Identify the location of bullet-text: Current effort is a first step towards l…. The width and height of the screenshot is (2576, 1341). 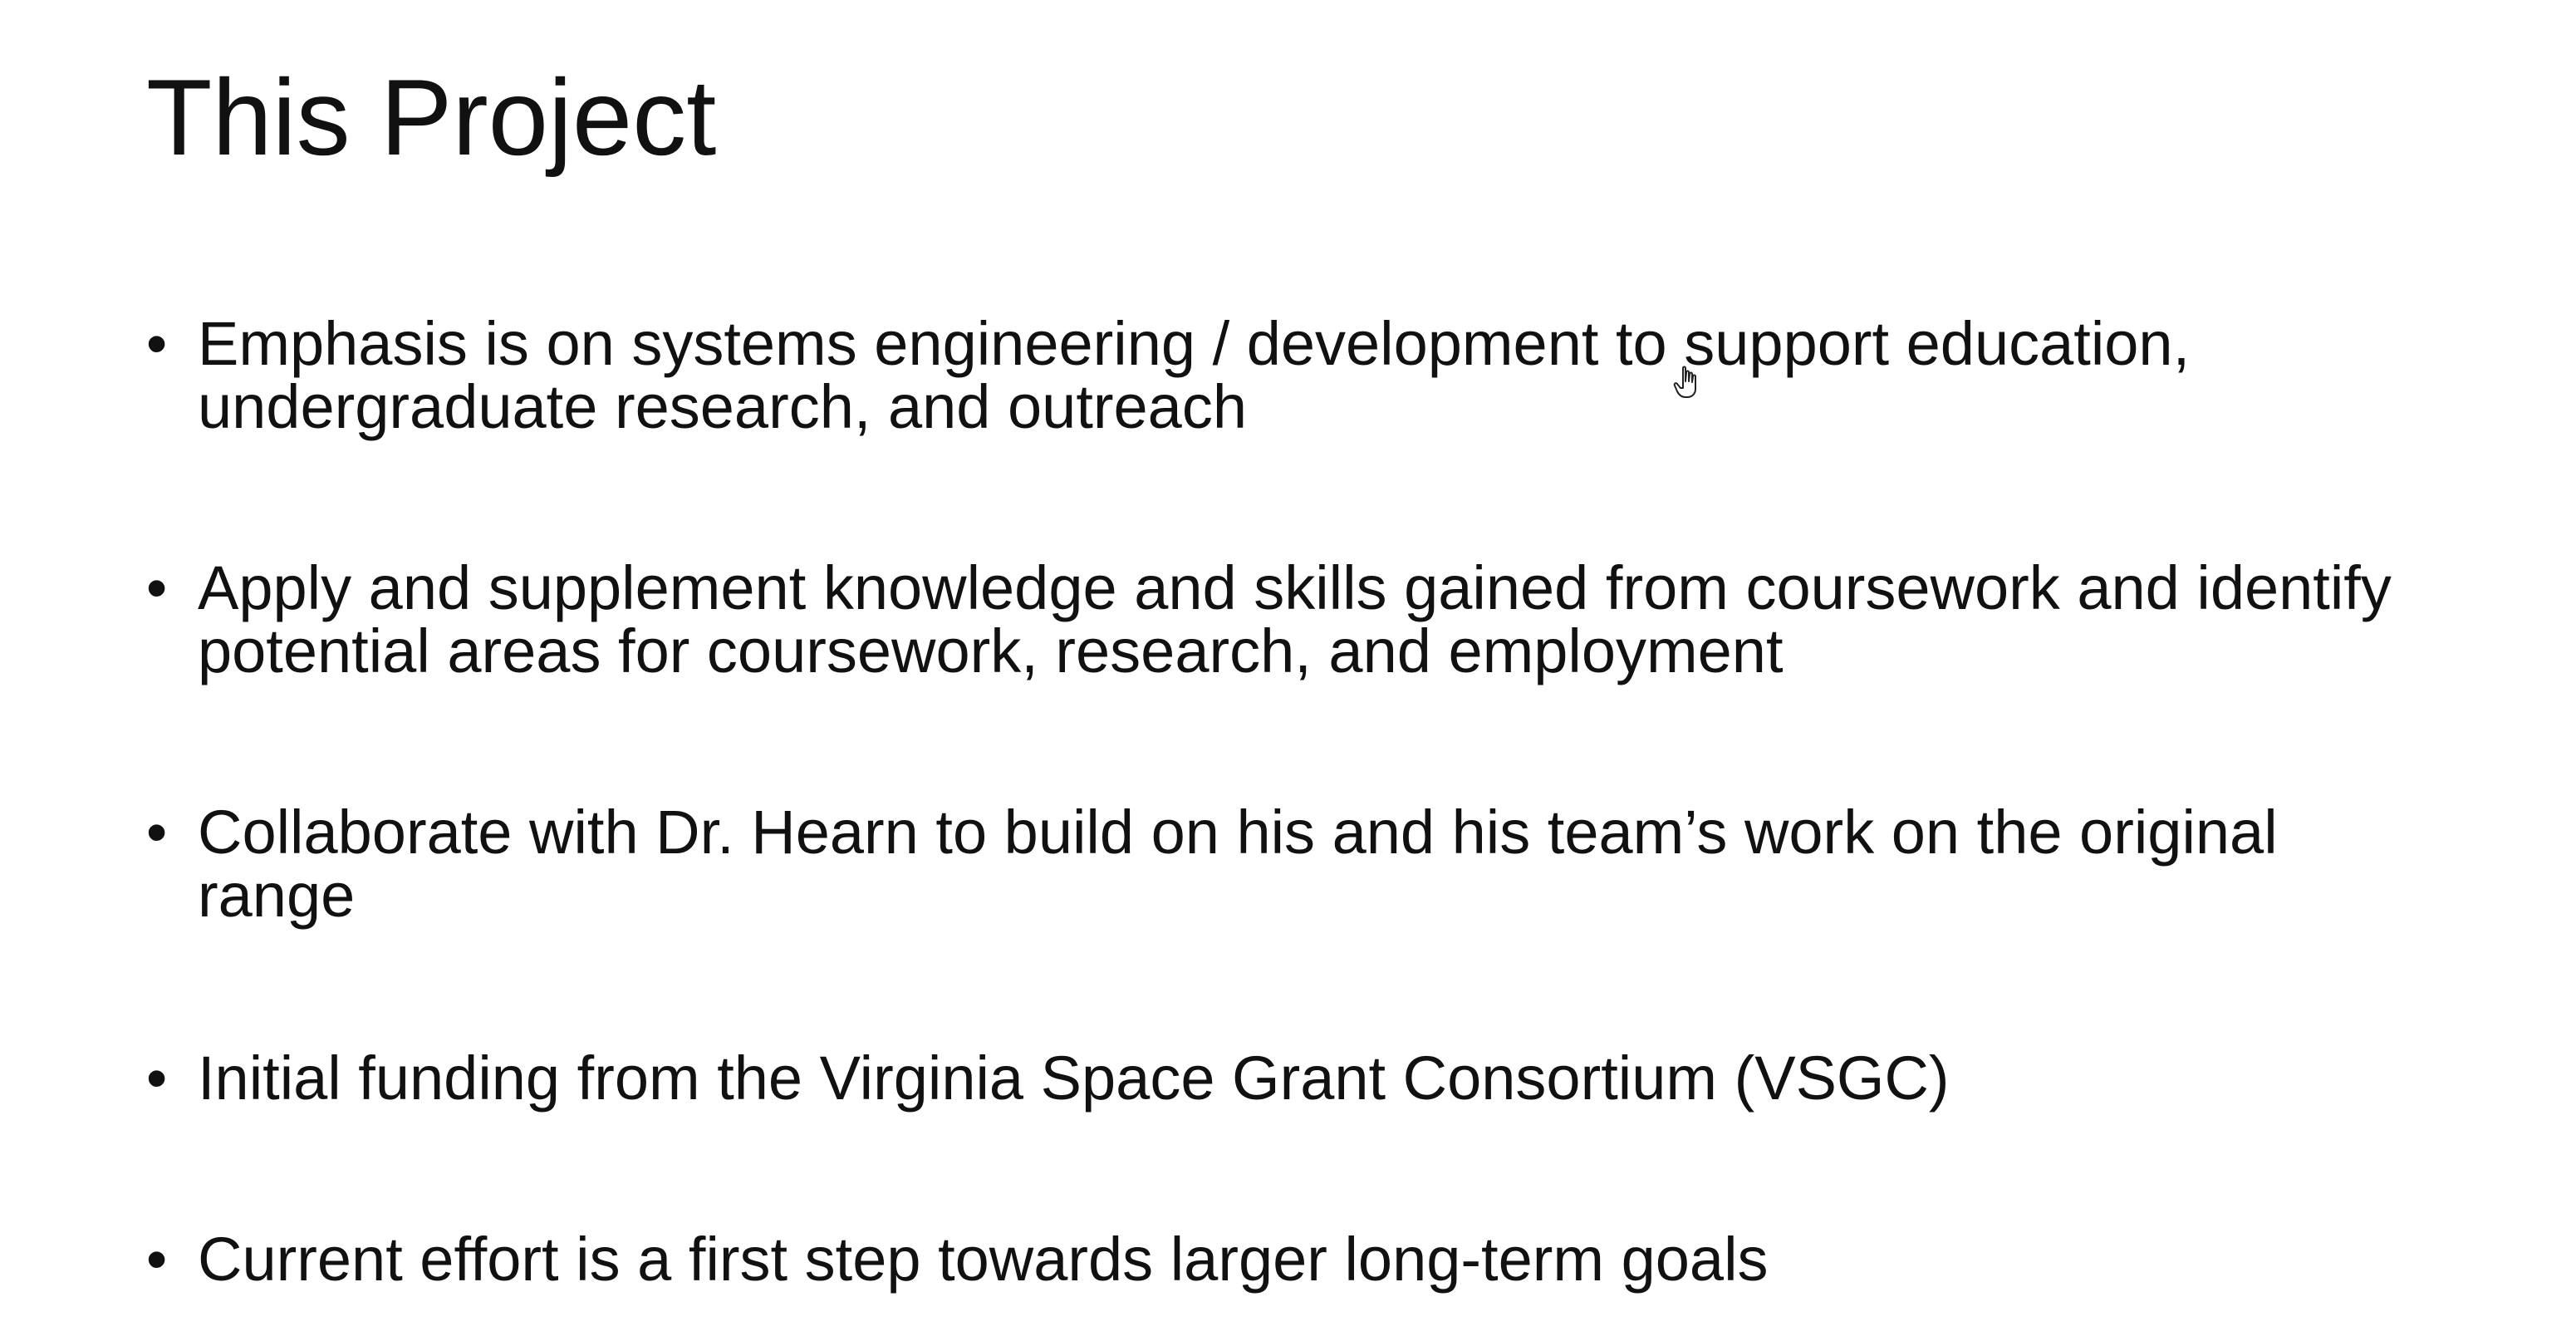
(983, 1259).